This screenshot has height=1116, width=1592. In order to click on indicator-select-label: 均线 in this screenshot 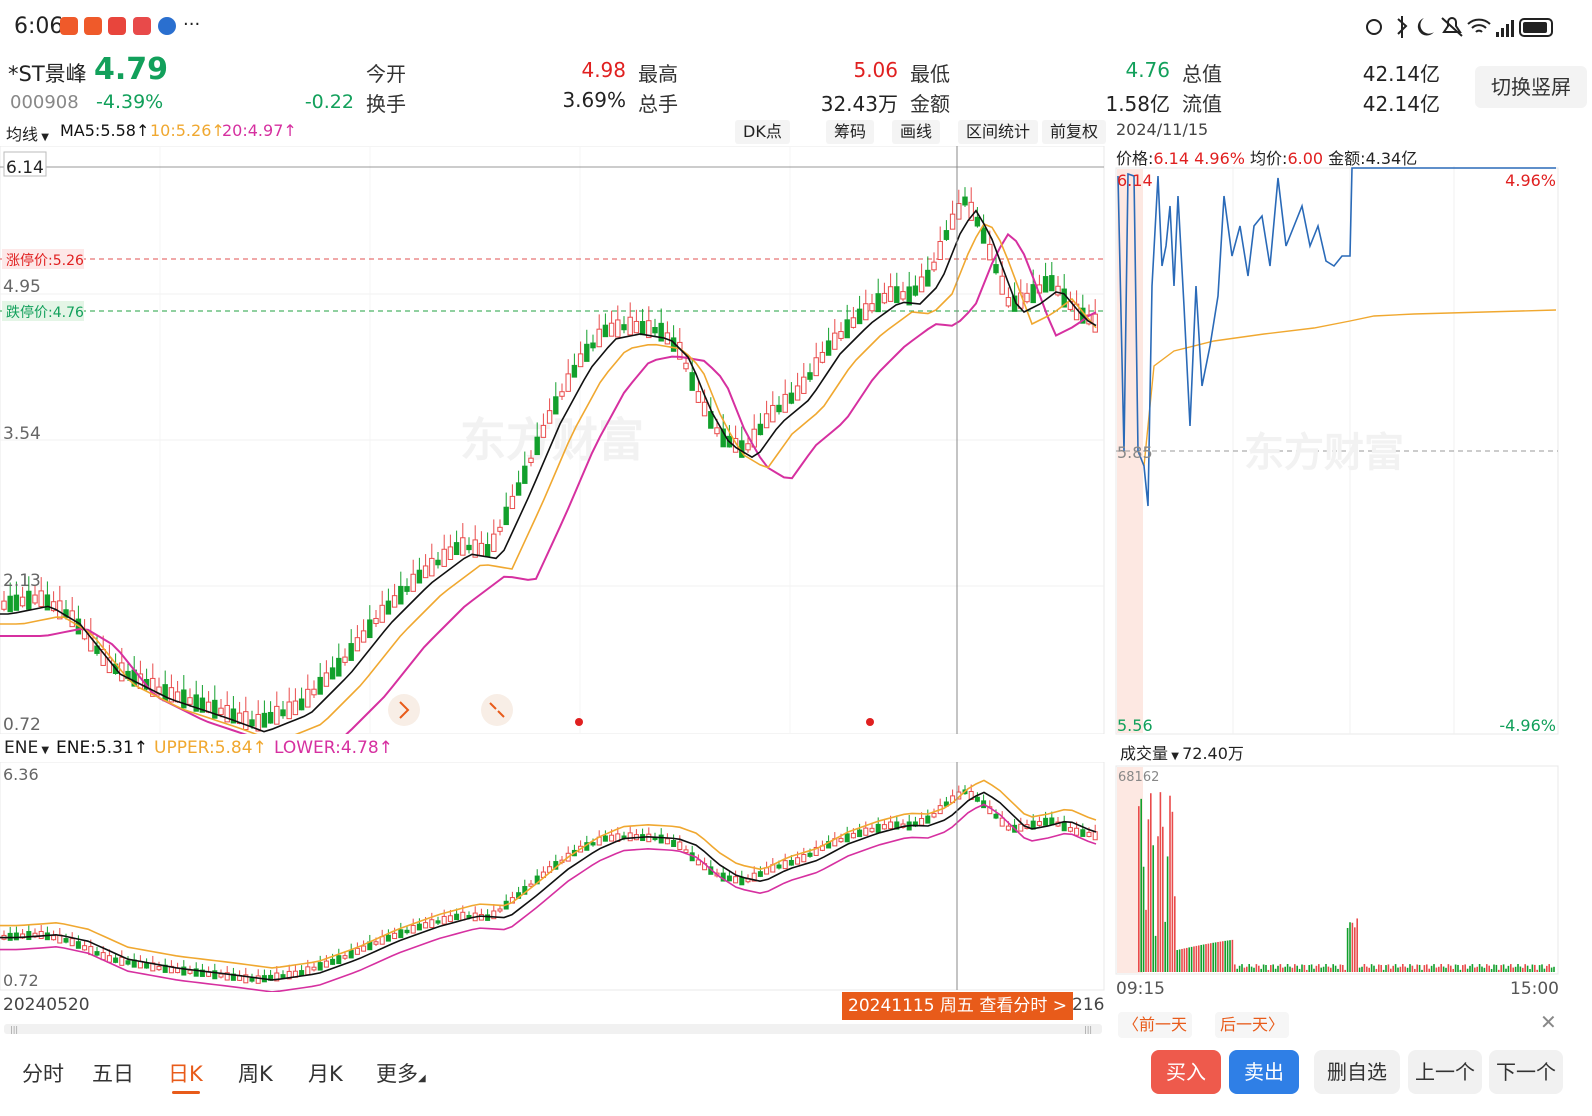, I will do `click(22, 134)`.